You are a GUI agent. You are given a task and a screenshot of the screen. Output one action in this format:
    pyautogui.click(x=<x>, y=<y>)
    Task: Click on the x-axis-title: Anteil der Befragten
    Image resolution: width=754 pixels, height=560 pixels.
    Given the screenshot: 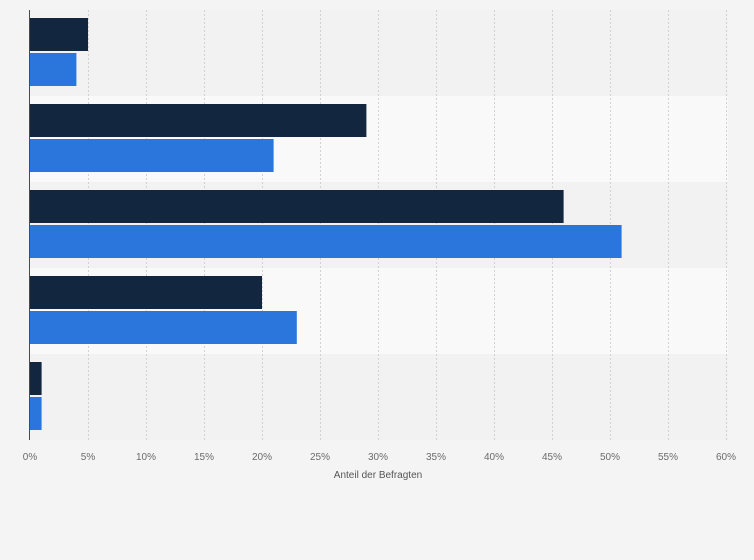 What is the action you would take?
    pyautogui.click(x=378, y=475)
    